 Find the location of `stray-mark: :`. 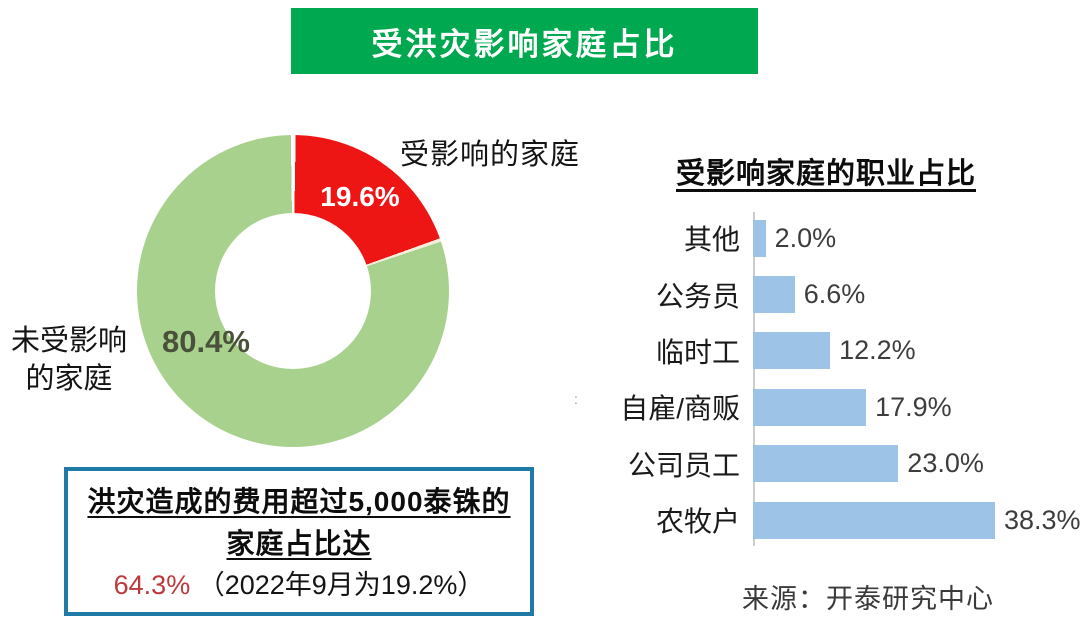

stray-mark: : is located at coordinates (576, 399).